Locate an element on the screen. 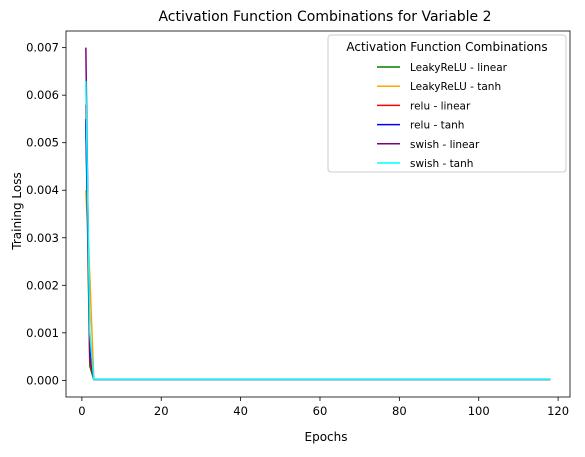 This screenshot has height=457, width=585. legend-entry-label: swish - linear is located at coordinates (445, 145).